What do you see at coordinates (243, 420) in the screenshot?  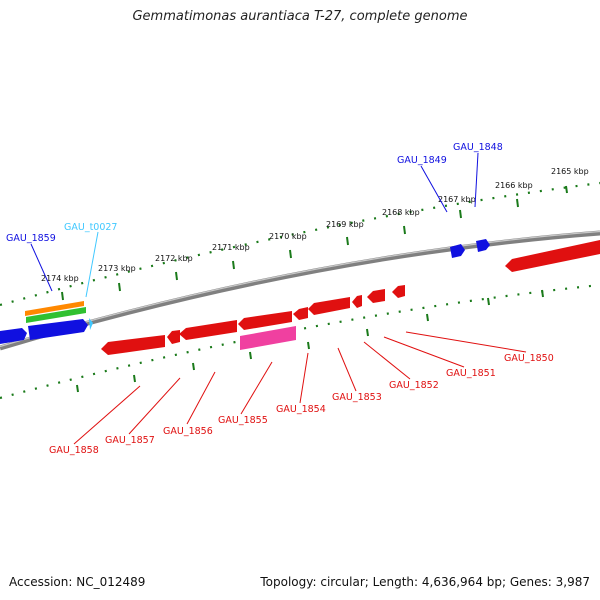 I see `label-gau-1855: GAU_1855` at bounding box center [243, 420].